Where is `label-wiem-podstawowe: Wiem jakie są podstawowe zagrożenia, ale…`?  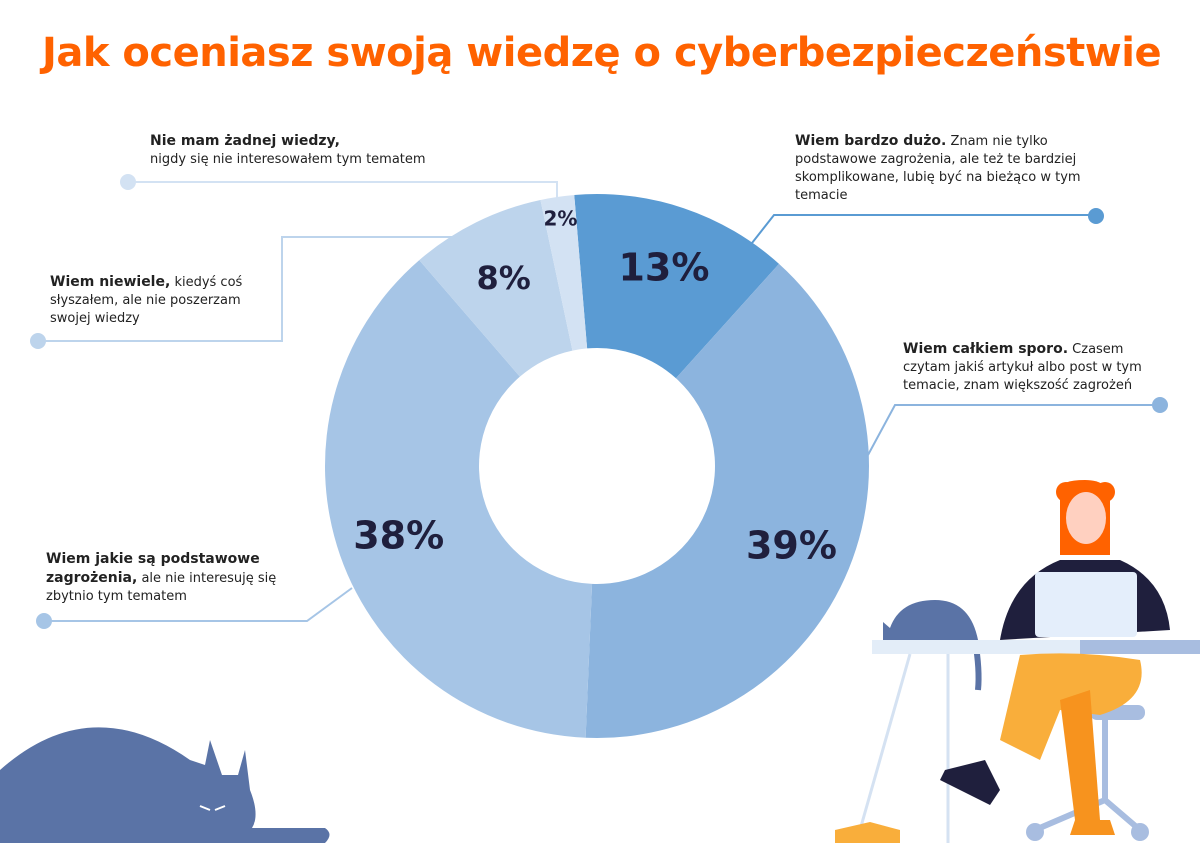 label-wiem-podstawowe: Wiem jakie są podstawowe zagrożenia, ale… is located at coordinates (166, 578).